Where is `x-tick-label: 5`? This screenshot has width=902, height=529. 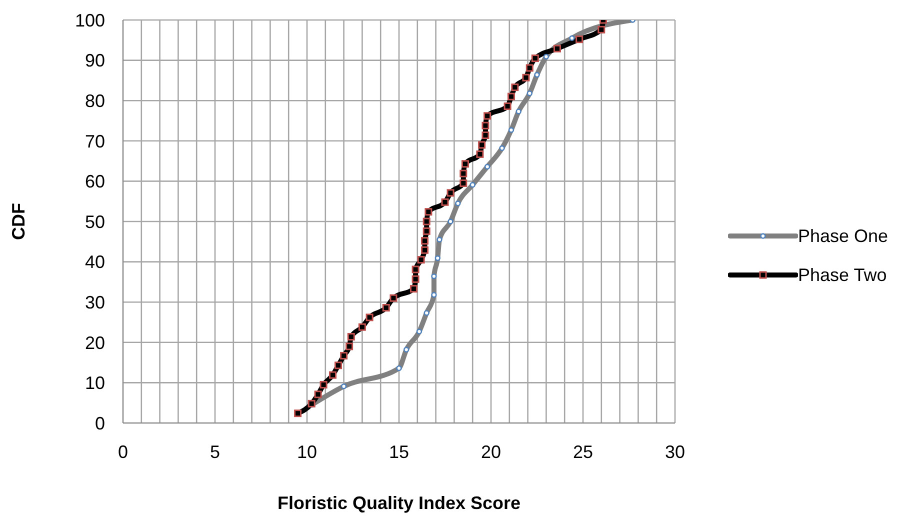
x-tick-label: 5 is located at coordinates (215, 452).